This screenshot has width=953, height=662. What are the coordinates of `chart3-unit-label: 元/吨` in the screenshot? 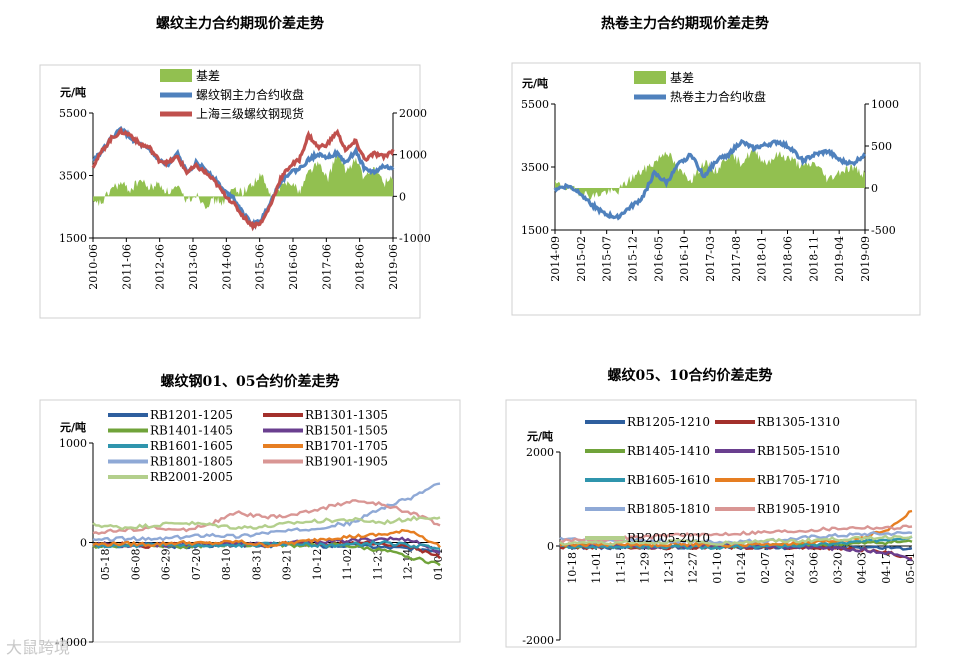 It's located at (73, 427).